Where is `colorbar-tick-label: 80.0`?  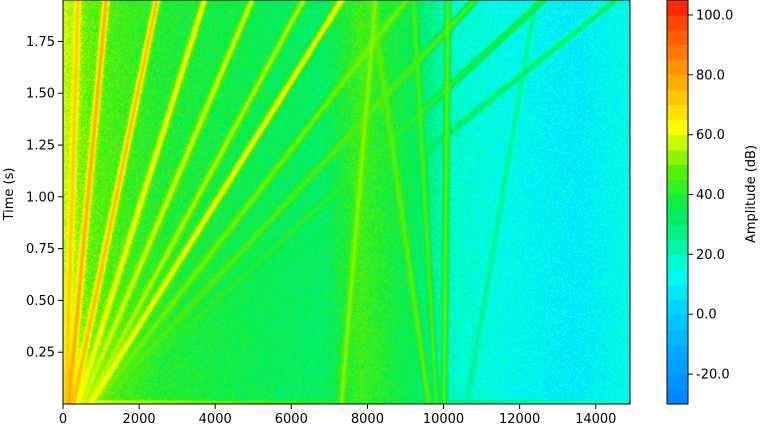 colorbar-tick-label: 80.0 is located at coordinates (710, 75).